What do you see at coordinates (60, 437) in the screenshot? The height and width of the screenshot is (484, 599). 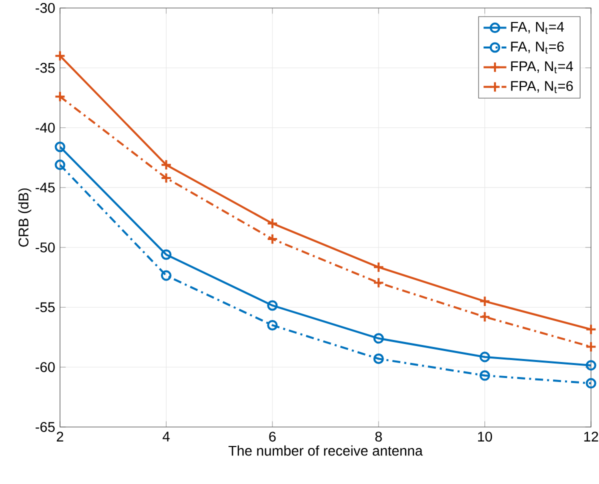 I see `x-tick-label: 2` at bounding box center [60, 437].